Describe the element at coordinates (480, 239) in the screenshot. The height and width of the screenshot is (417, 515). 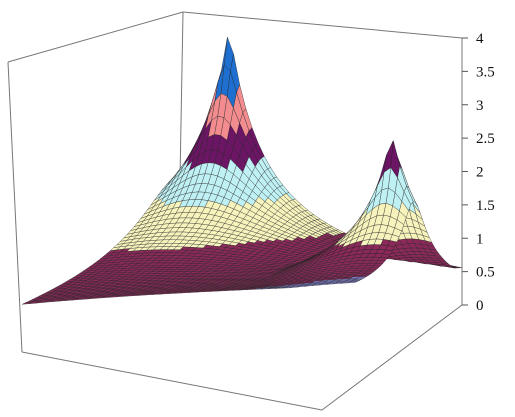
I see `z-tick-label: 1` at that location.